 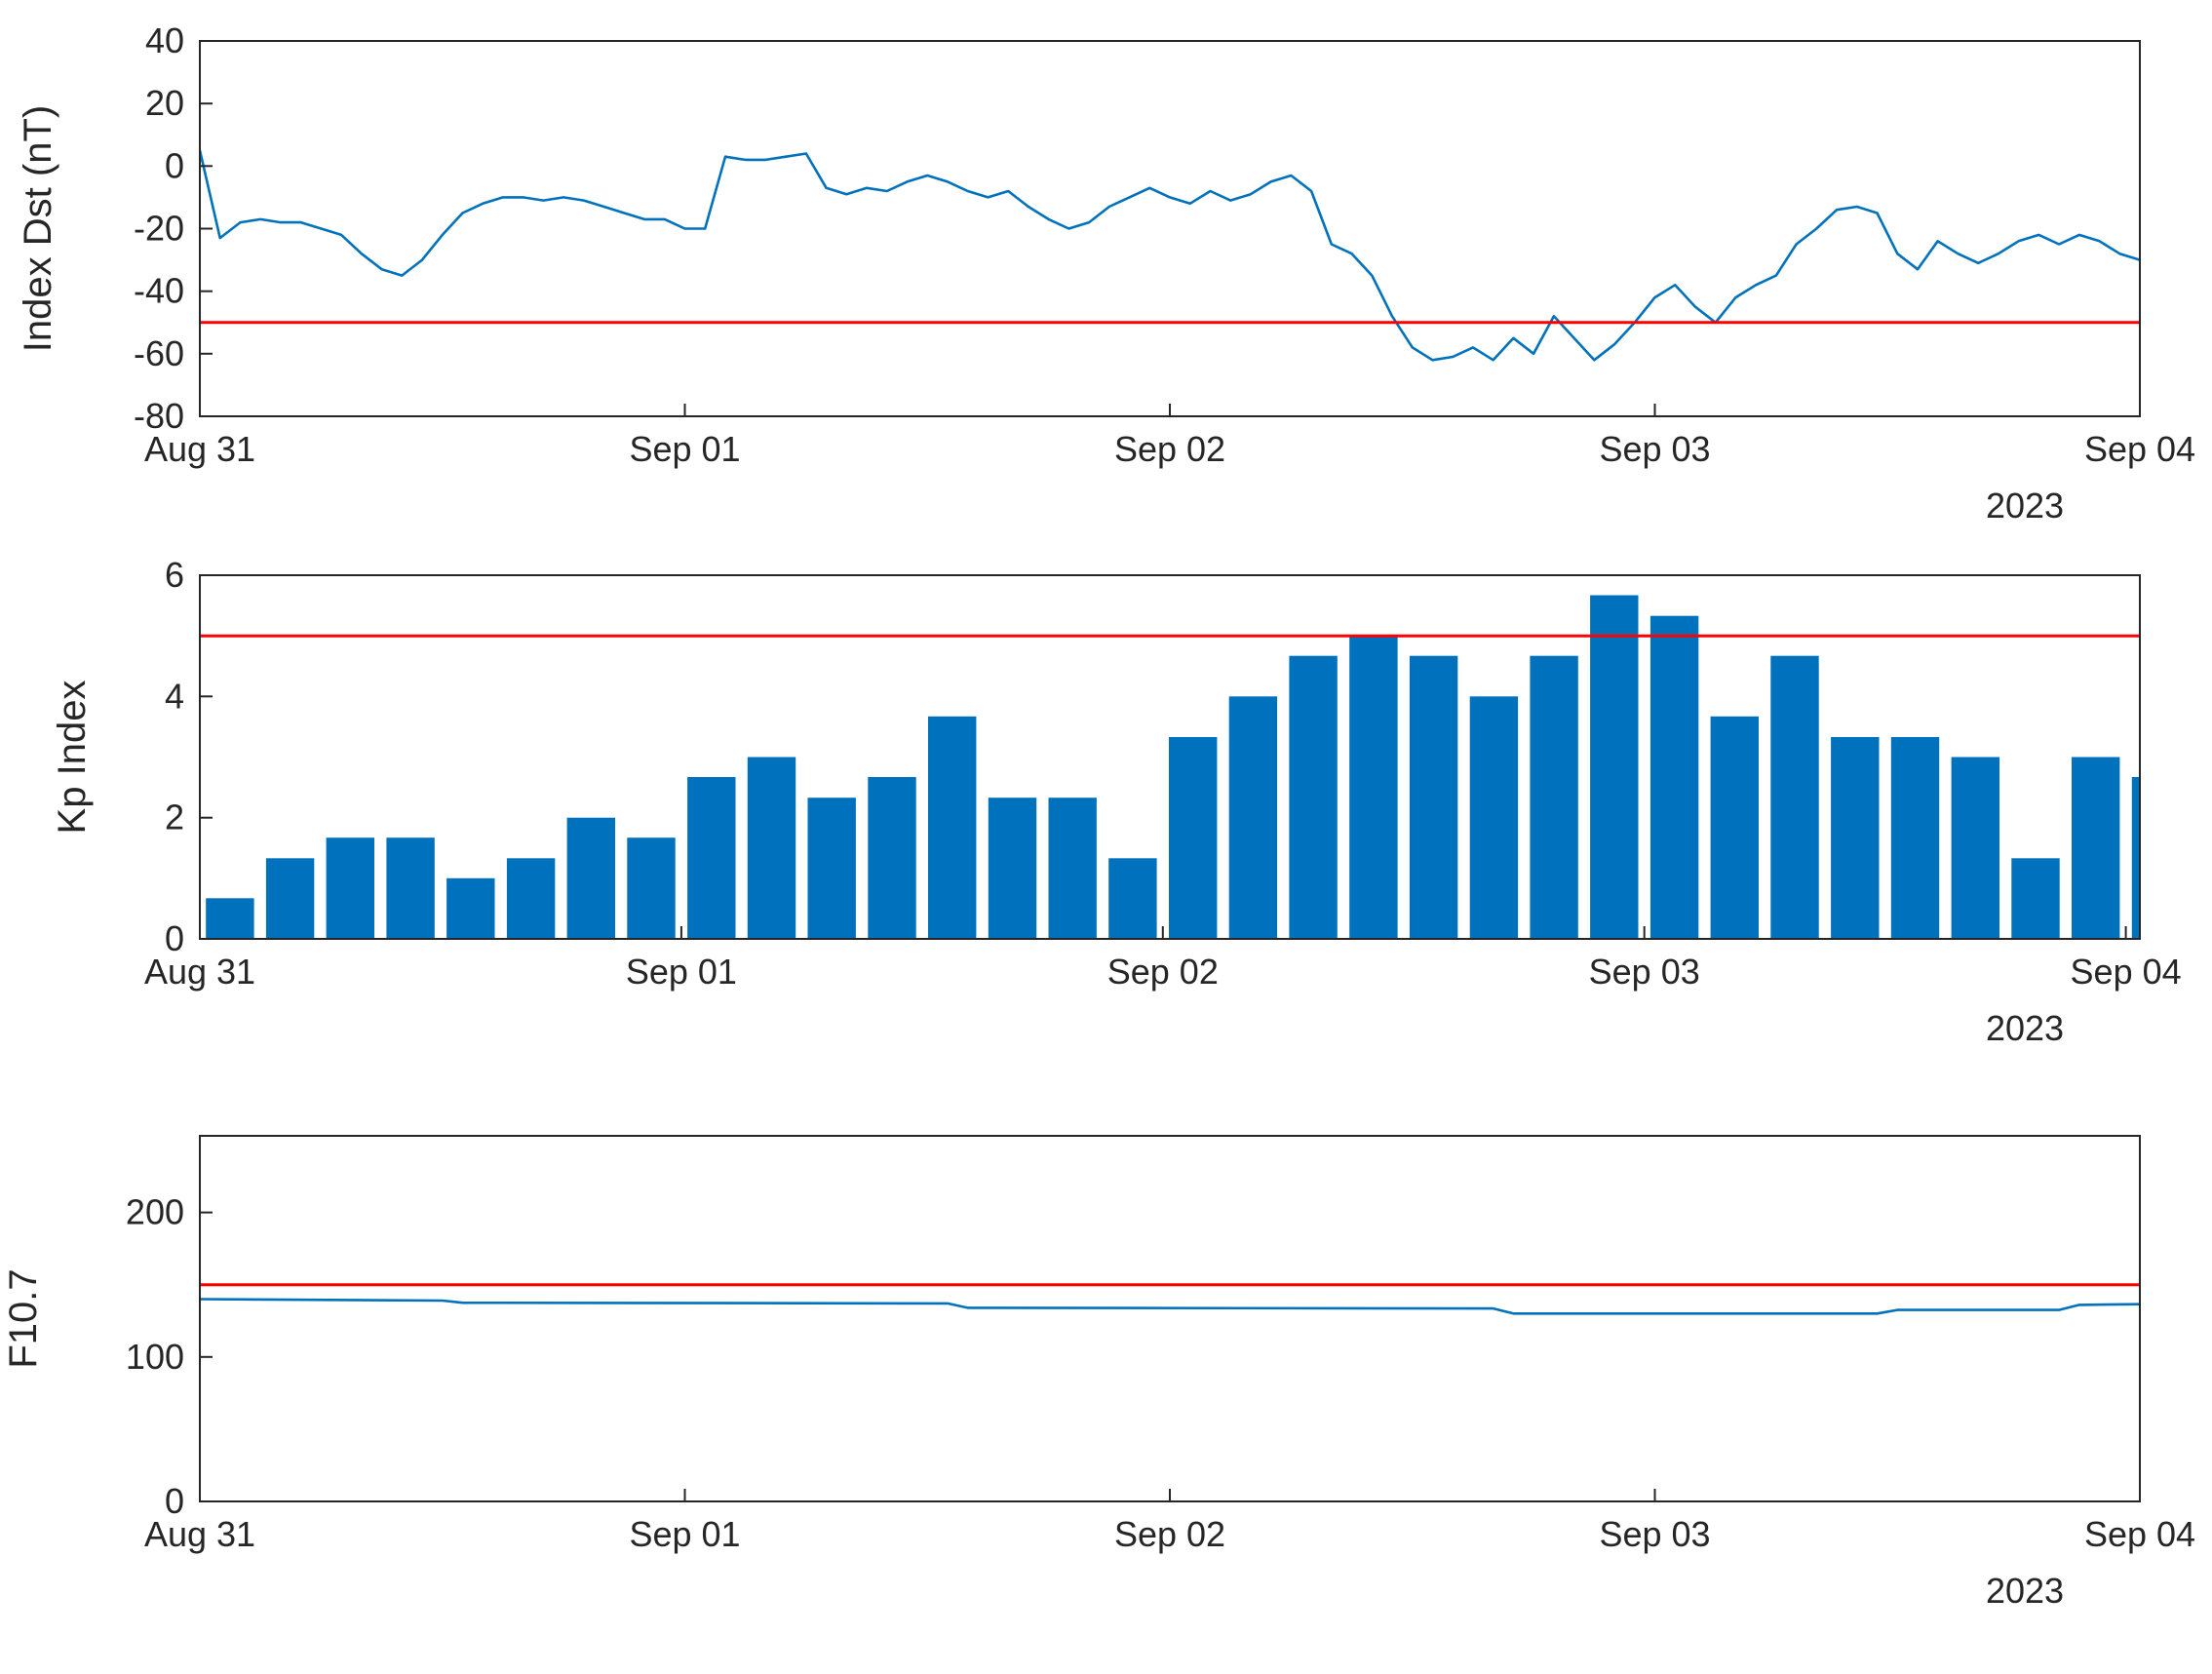 What do you see at coordinates (159, 291) in the screenshot?
I see `y-tick-label: -40` at bounding box center [159, 291].